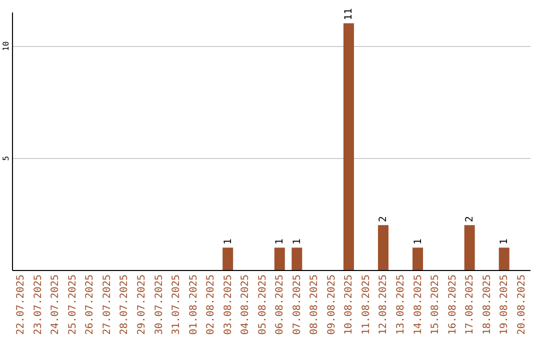 This screenshot has width=540, height=340. Describe the element at coordinates (194, 304) in the screenshot. I see `x-tick-label: 01.08.2025` at that location.